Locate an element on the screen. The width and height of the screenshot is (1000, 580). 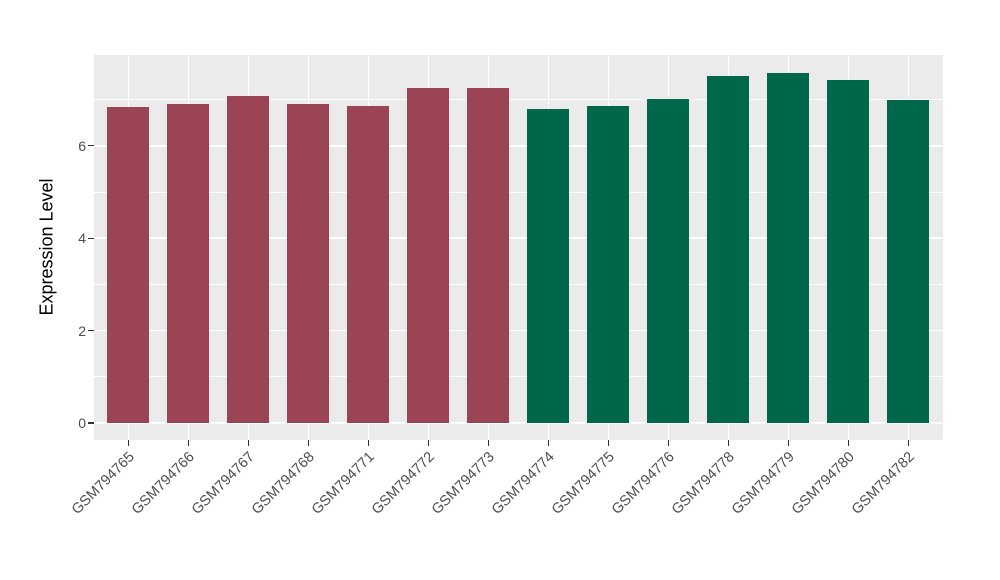
y-tick-label-0: 0 is located at coordinates (82, 423).